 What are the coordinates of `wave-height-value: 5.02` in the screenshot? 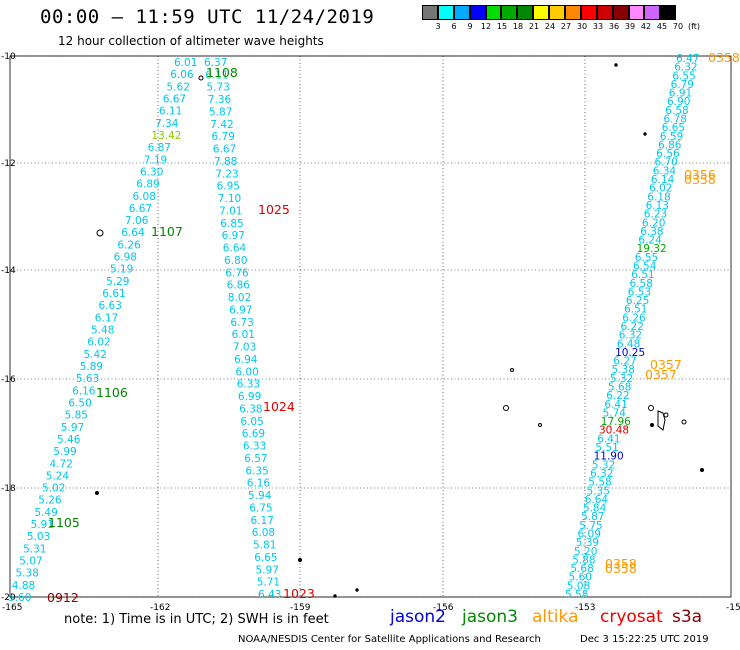 It's located at (53, 489).